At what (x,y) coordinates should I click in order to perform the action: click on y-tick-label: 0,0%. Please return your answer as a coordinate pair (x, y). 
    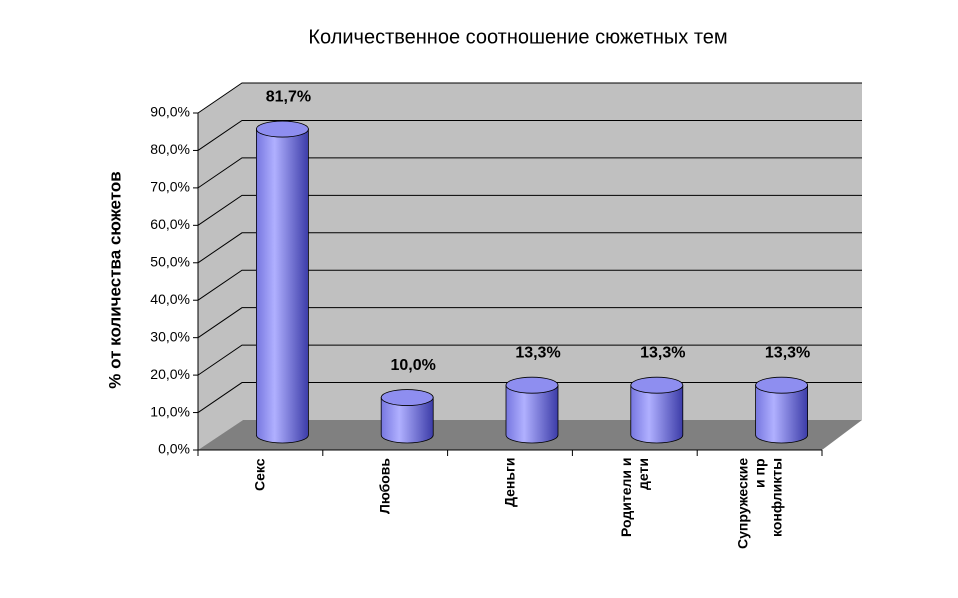
    Looking at the image, I should click on (174, 449).